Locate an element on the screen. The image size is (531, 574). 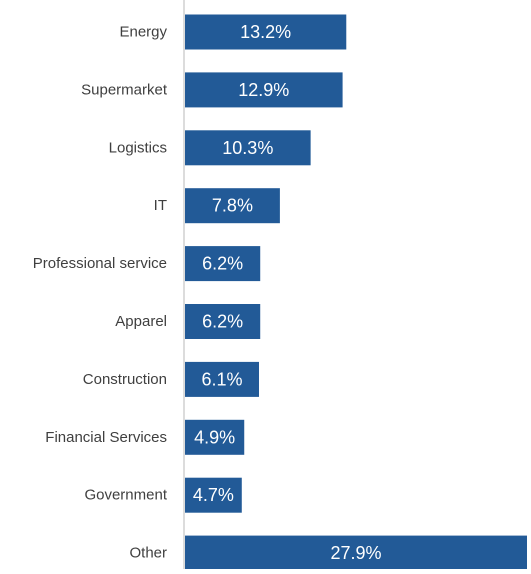
data-label-other: 27.9% is located at coordinates (355, 553).